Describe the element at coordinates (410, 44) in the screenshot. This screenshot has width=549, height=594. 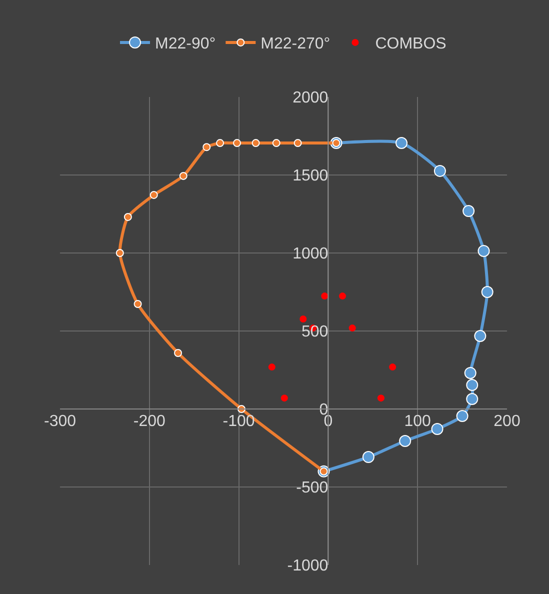
I see `legend-label: COMBOS` at that location.